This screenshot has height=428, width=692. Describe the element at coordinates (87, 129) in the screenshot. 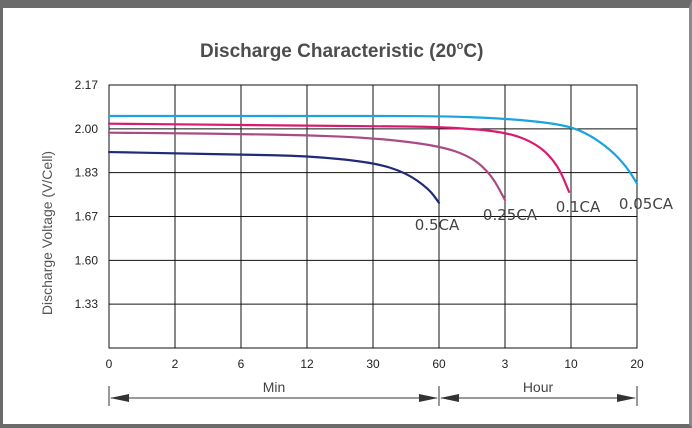

I see `y-tick-label: 2.00` at that location.